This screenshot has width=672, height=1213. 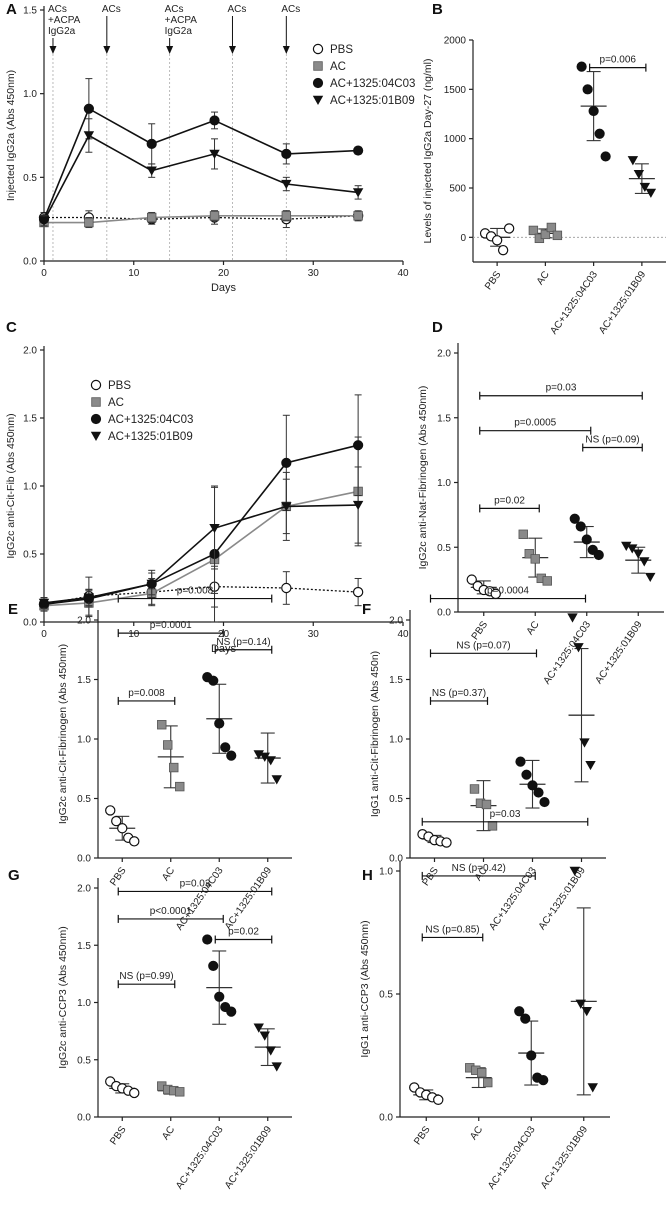 What do you see at coordinates (63, 997) in the screenshot?
I see `y-axis-label: IgG2c anti-CCP3 (Abs 450nm)` at bounding box center [63, 997].